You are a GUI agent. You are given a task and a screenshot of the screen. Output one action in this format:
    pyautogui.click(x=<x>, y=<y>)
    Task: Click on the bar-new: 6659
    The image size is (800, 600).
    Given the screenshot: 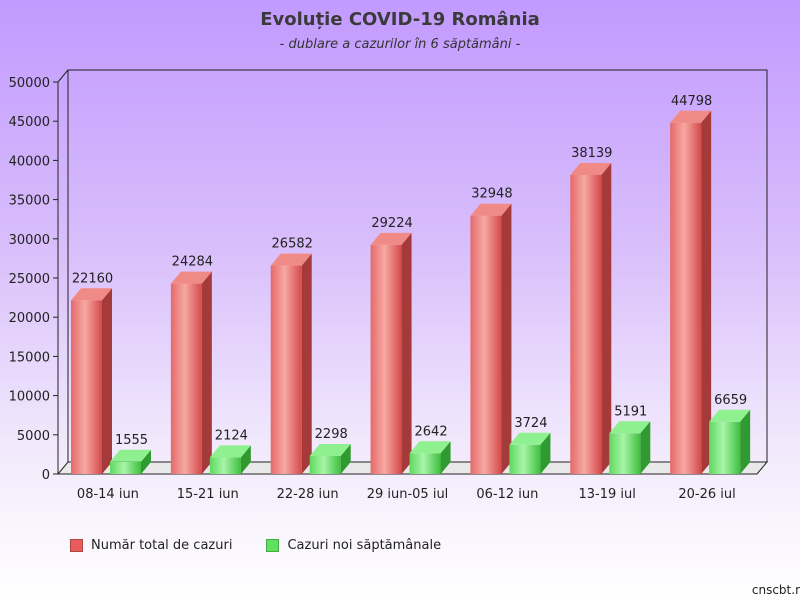 What is the action you would take?
    pyautogui.click(x=730, y=433)
    